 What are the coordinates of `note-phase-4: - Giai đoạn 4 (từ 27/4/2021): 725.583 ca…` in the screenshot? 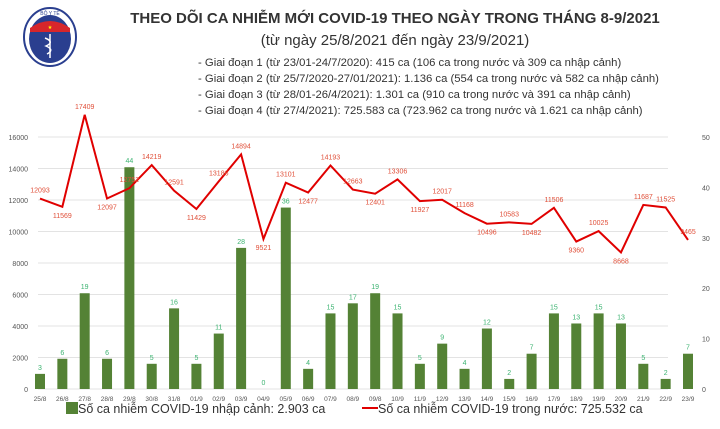 It's located at (420, 111).